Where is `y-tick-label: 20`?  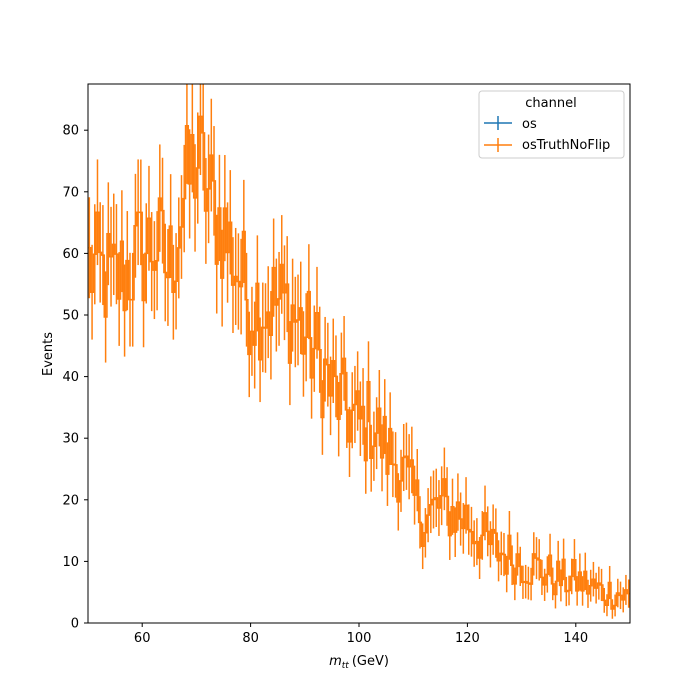 y-tick-label: 20 is located at coordinates (70, 500).